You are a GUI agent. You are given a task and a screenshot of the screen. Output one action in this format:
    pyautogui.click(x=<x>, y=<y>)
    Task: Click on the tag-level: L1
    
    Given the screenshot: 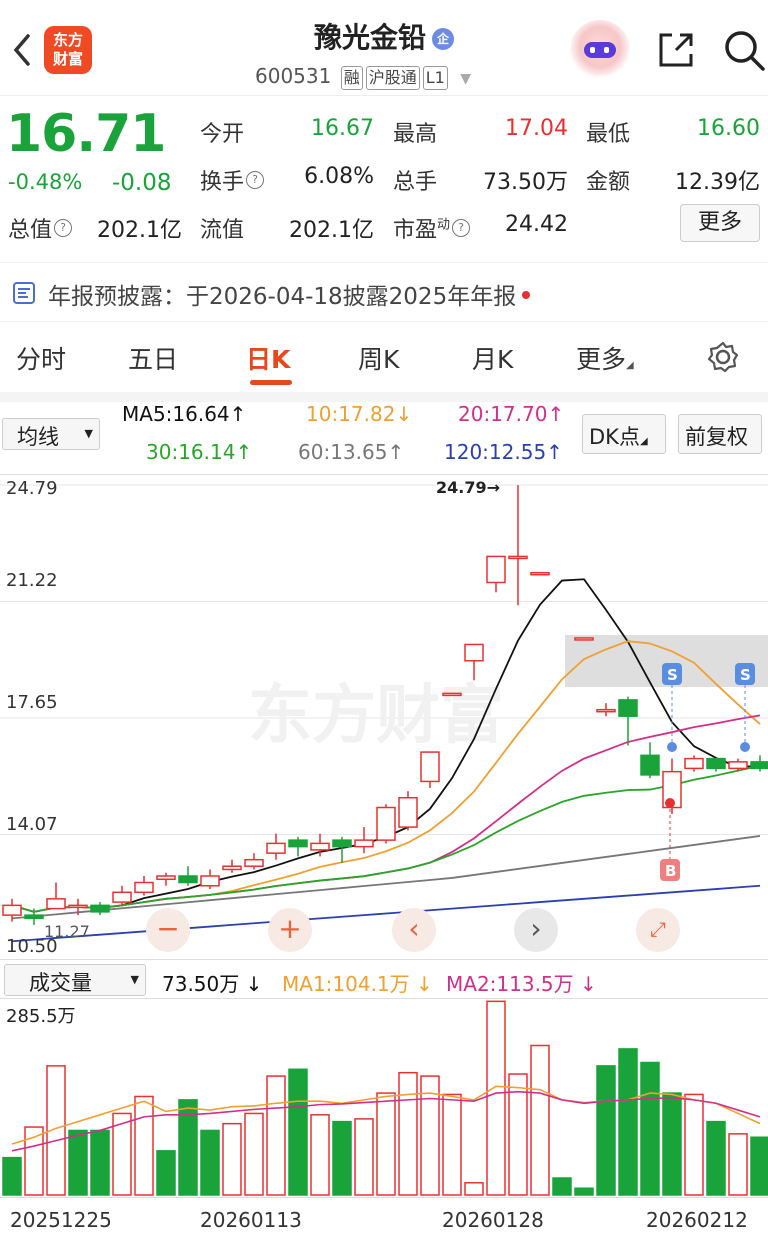 What is the action you would take?
    pyautogui.click(x=435, y=78)
    